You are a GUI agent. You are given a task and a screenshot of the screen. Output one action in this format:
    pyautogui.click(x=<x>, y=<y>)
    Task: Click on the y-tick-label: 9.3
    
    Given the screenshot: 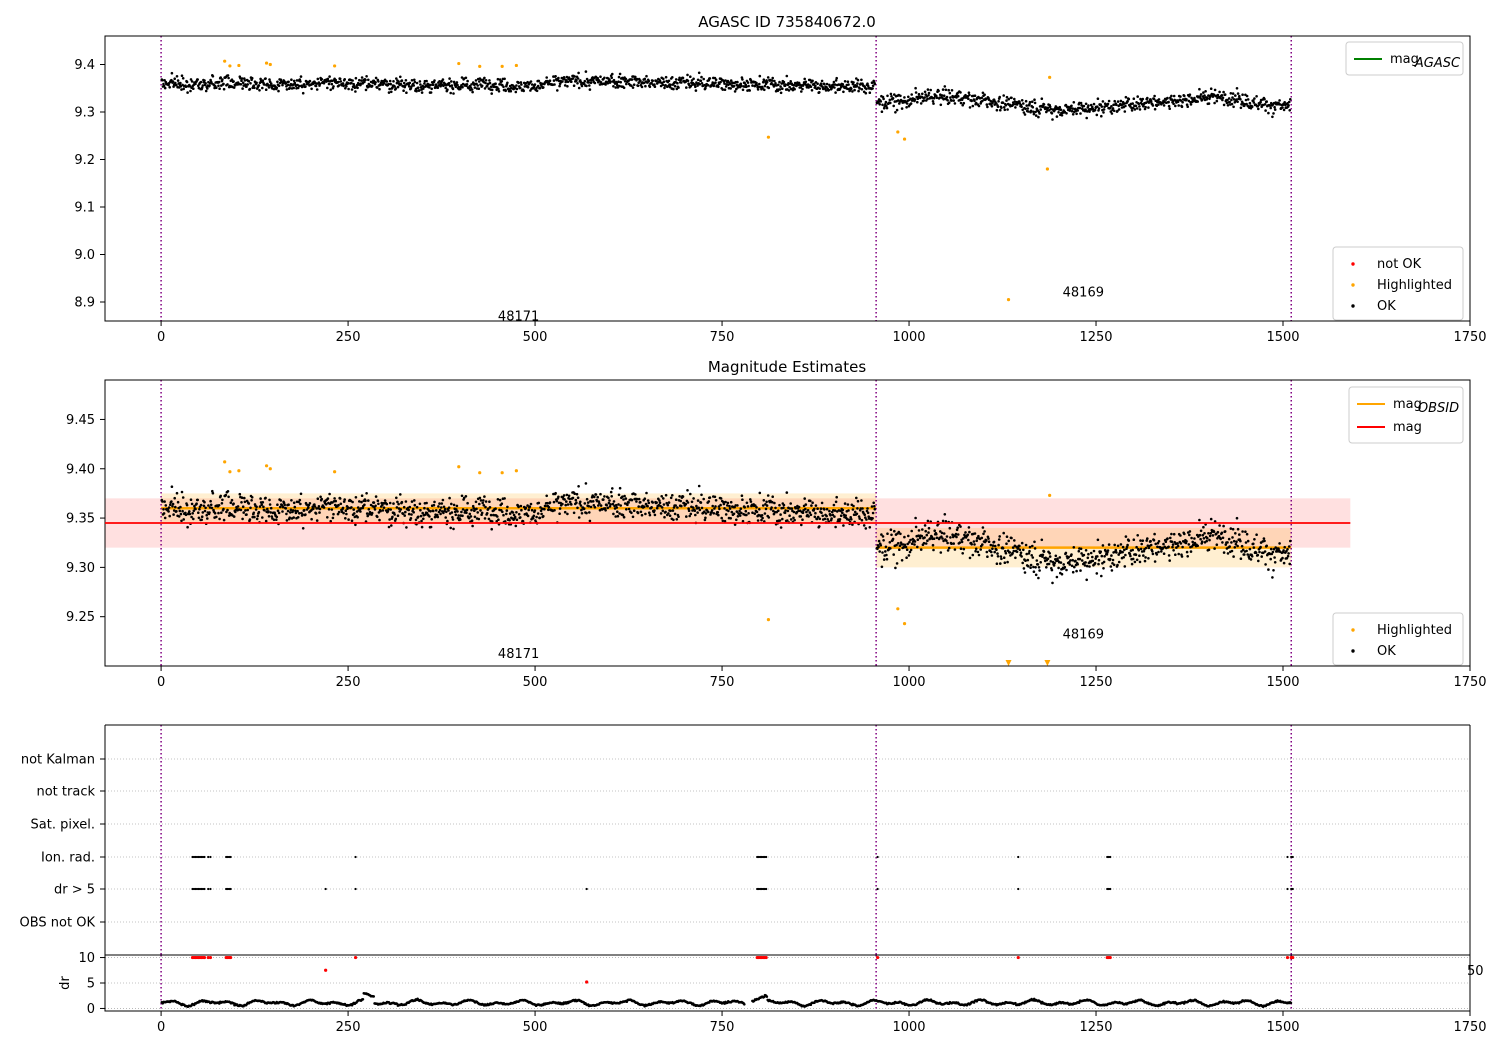 What is the action you would take?
    pyautogui.click(x=84, y=113)
    